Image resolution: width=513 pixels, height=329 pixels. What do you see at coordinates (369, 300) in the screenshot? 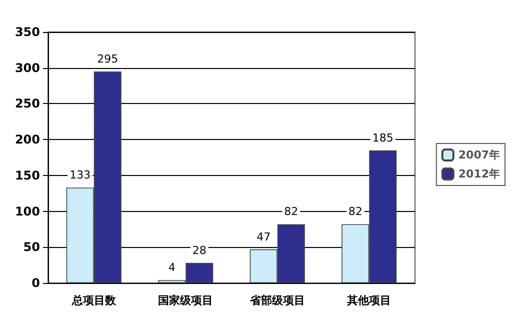
I see `x-tick-label: 其他项目` at bounding box center [369, 300].